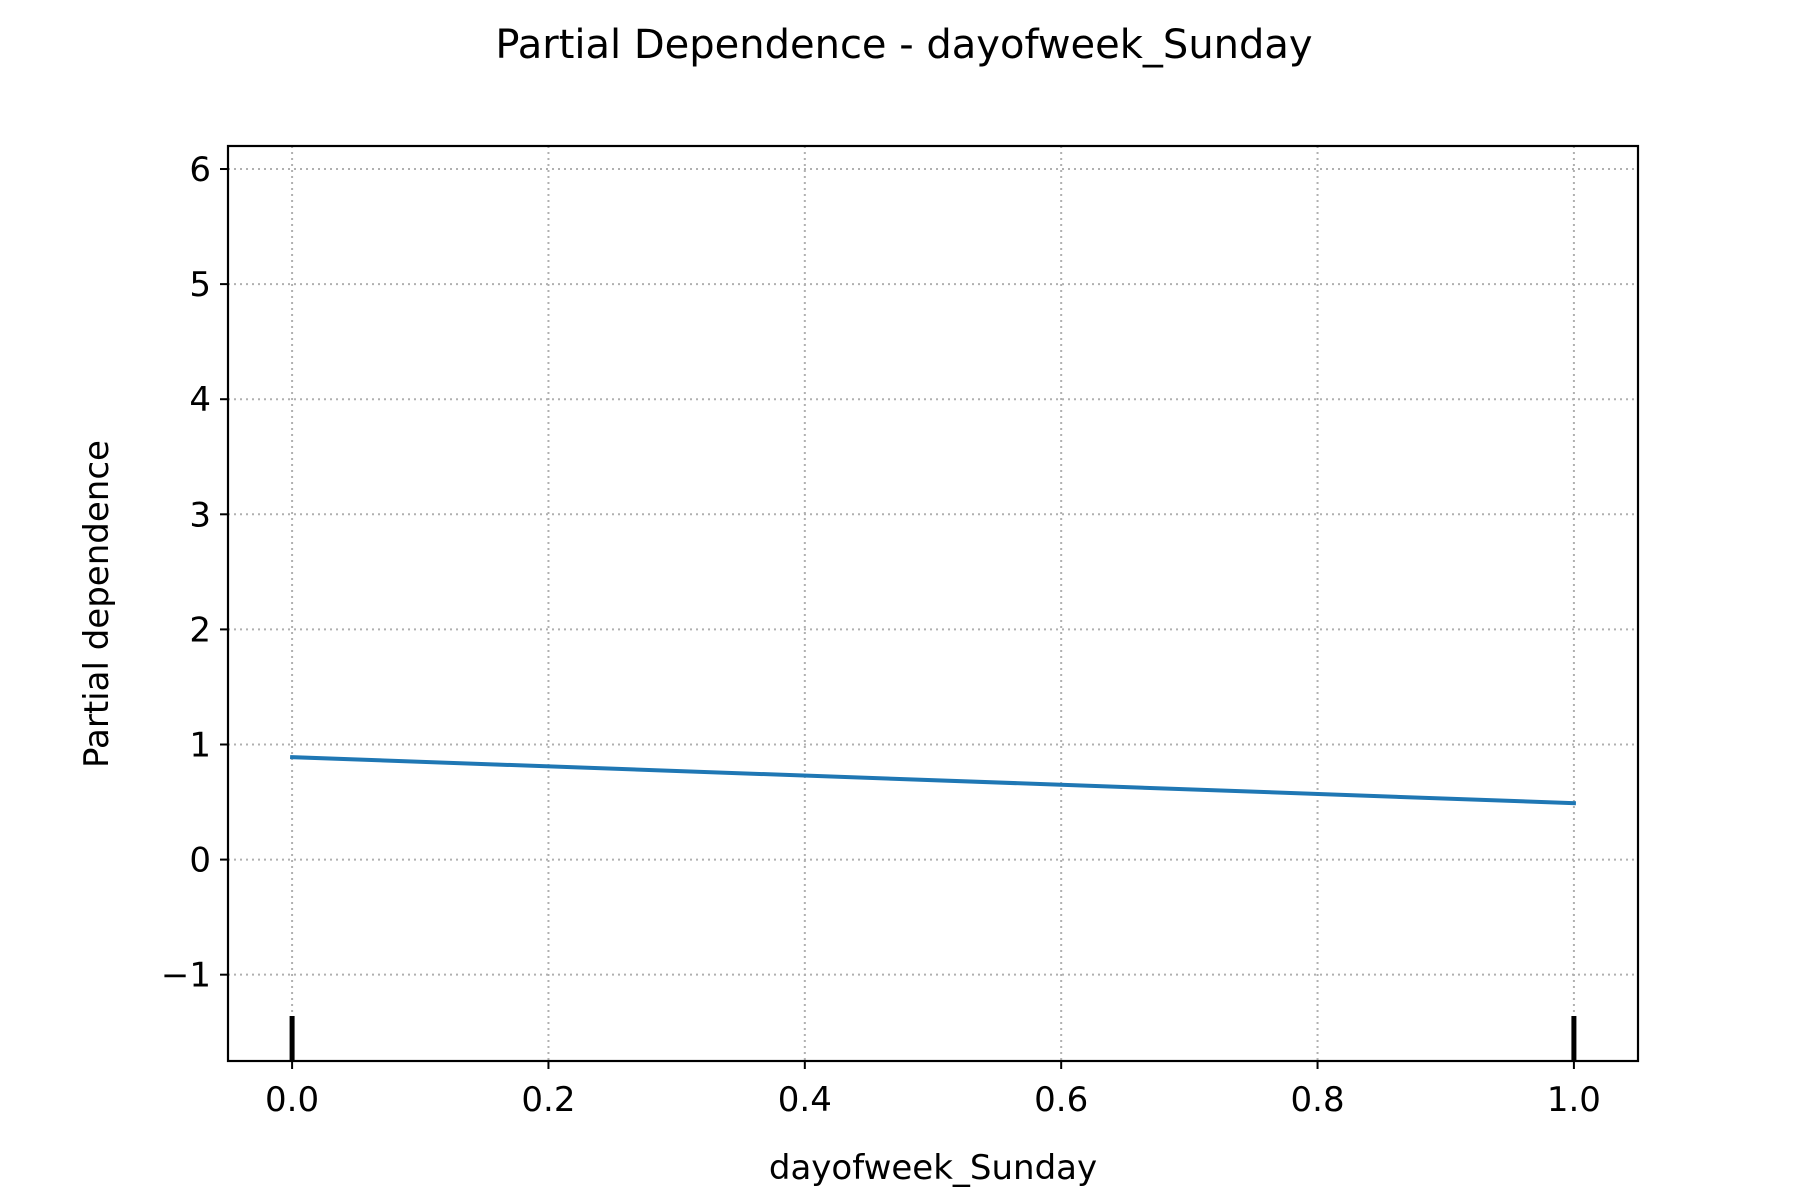 The width and height of the screenshot is (1800, 1200). Describe the element at coordinates (200, 515) in the screenshot. I see `y-tick-label: 3` at that location.